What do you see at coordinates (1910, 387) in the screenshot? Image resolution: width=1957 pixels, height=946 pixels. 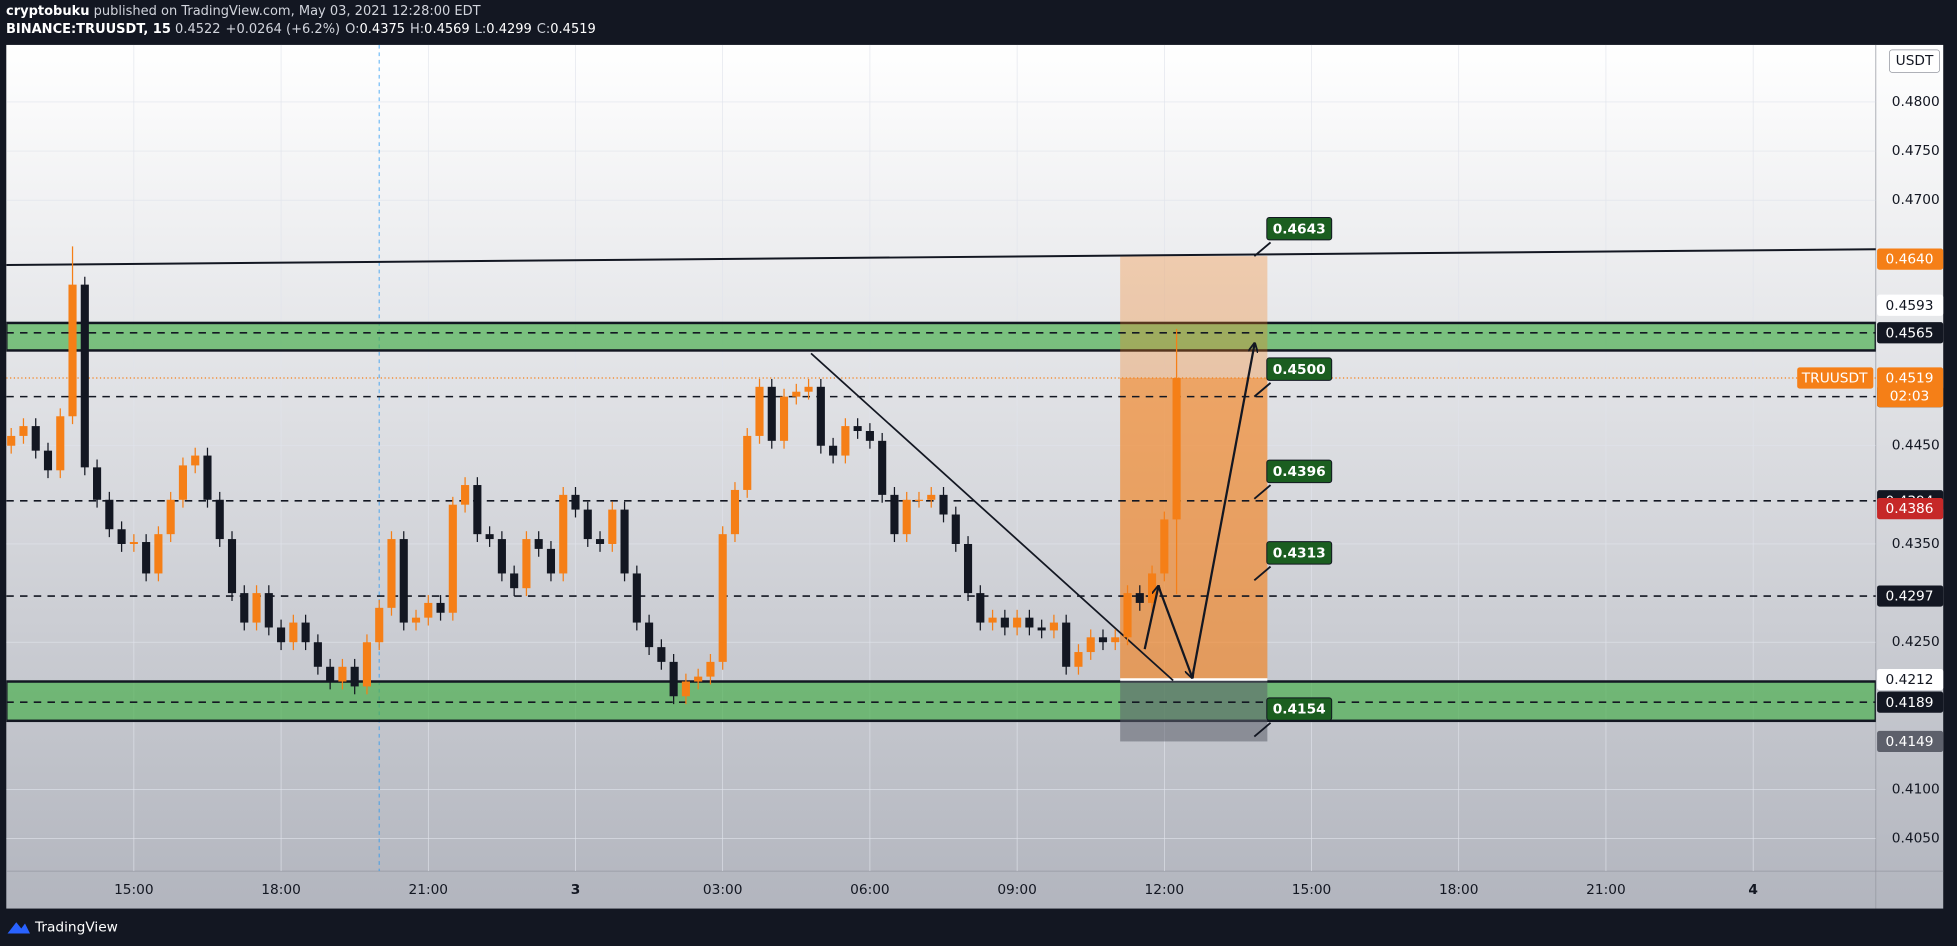 I see `last-price-box` at bounding box center [1910, 387].